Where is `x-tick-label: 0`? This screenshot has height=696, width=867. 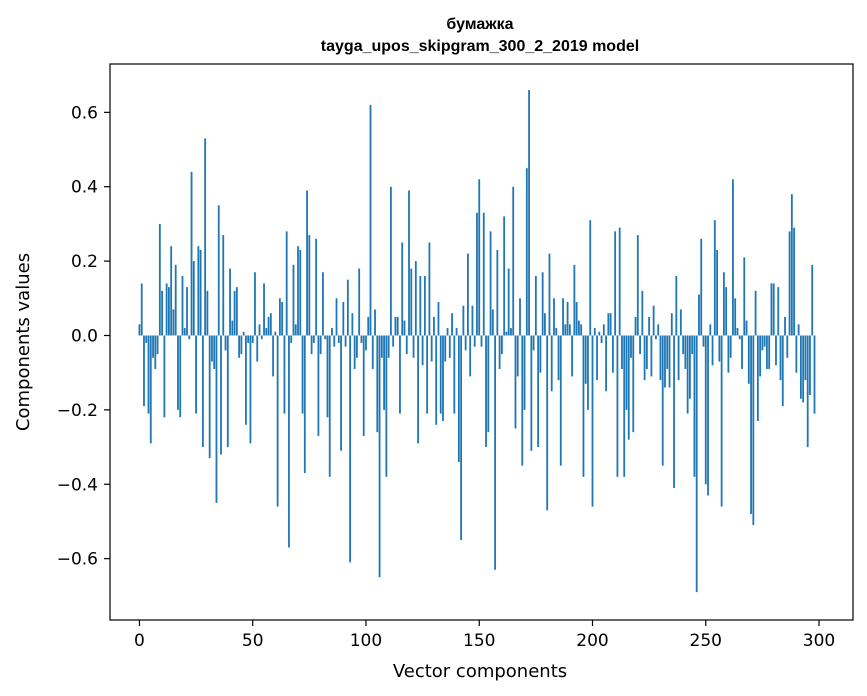
x-tick-label: 0 is located at coordinates (139, 641).